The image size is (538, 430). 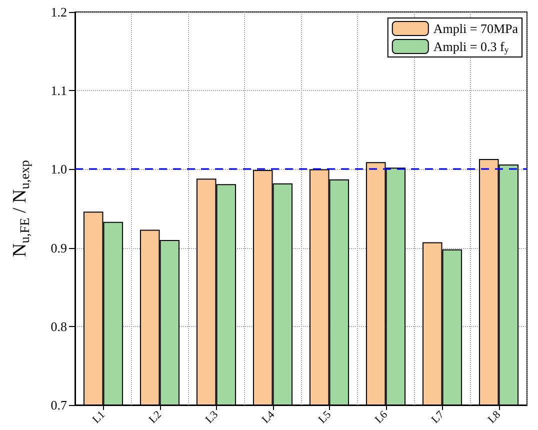 I want to click on x-tick-label: L4, so click(x=269, y=417).